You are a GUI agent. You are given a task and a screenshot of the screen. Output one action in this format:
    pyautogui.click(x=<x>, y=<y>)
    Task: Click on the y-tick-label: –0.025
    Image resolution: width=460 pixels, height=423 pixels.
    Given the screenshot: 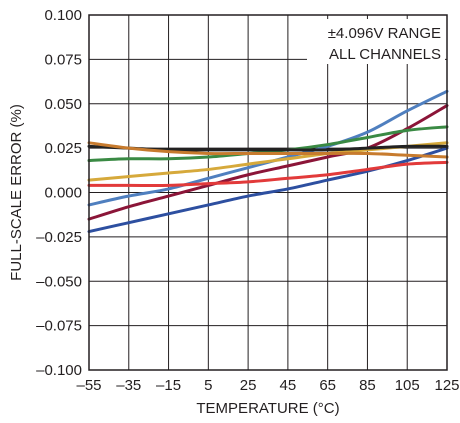 What is the action you would take?
    pyautogui.click(x=59, y=237)
    